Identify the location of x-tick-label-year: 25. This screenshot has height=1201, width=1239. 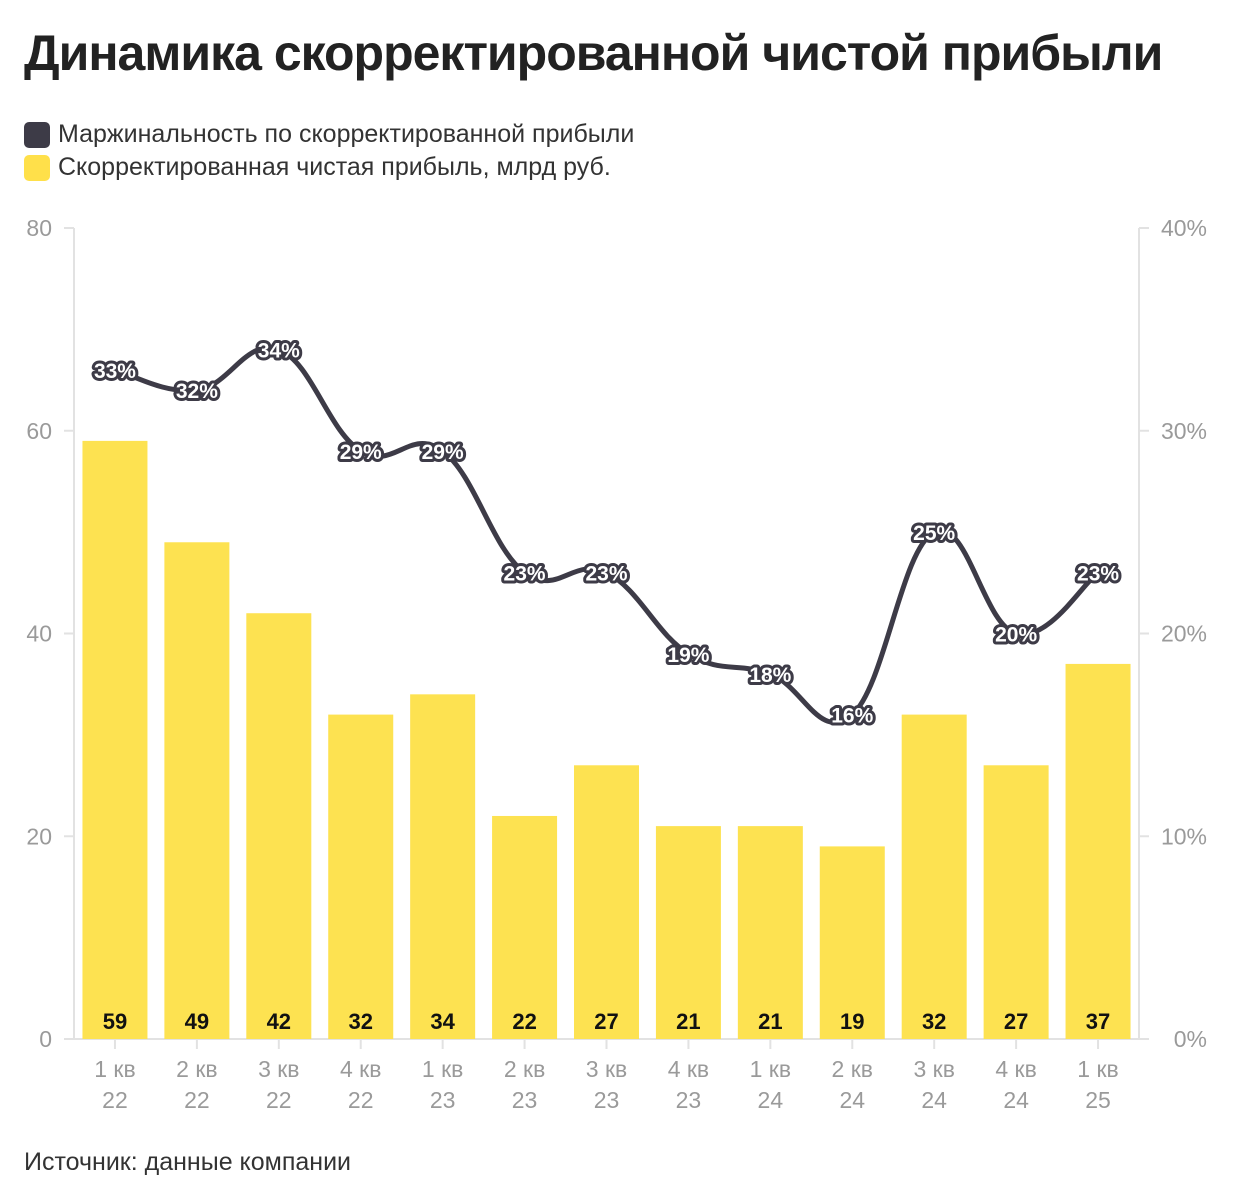
(1098, 1100).